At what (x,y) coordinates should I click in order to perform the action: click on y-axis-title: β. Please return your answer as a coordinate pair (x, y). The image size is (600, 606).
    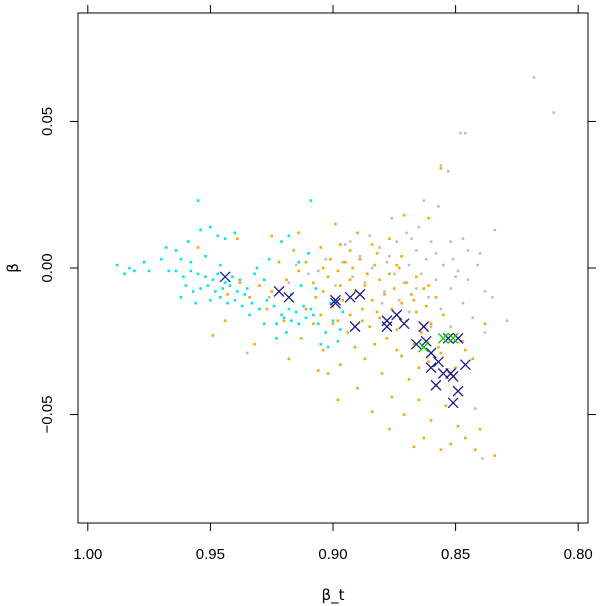
    Looking at the image, I should click on (13, 268).